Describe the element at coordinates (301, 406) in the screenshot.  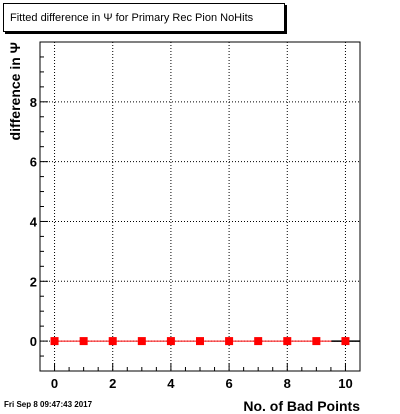
I see `x-axis-label: No. of Bad Points` at that location.